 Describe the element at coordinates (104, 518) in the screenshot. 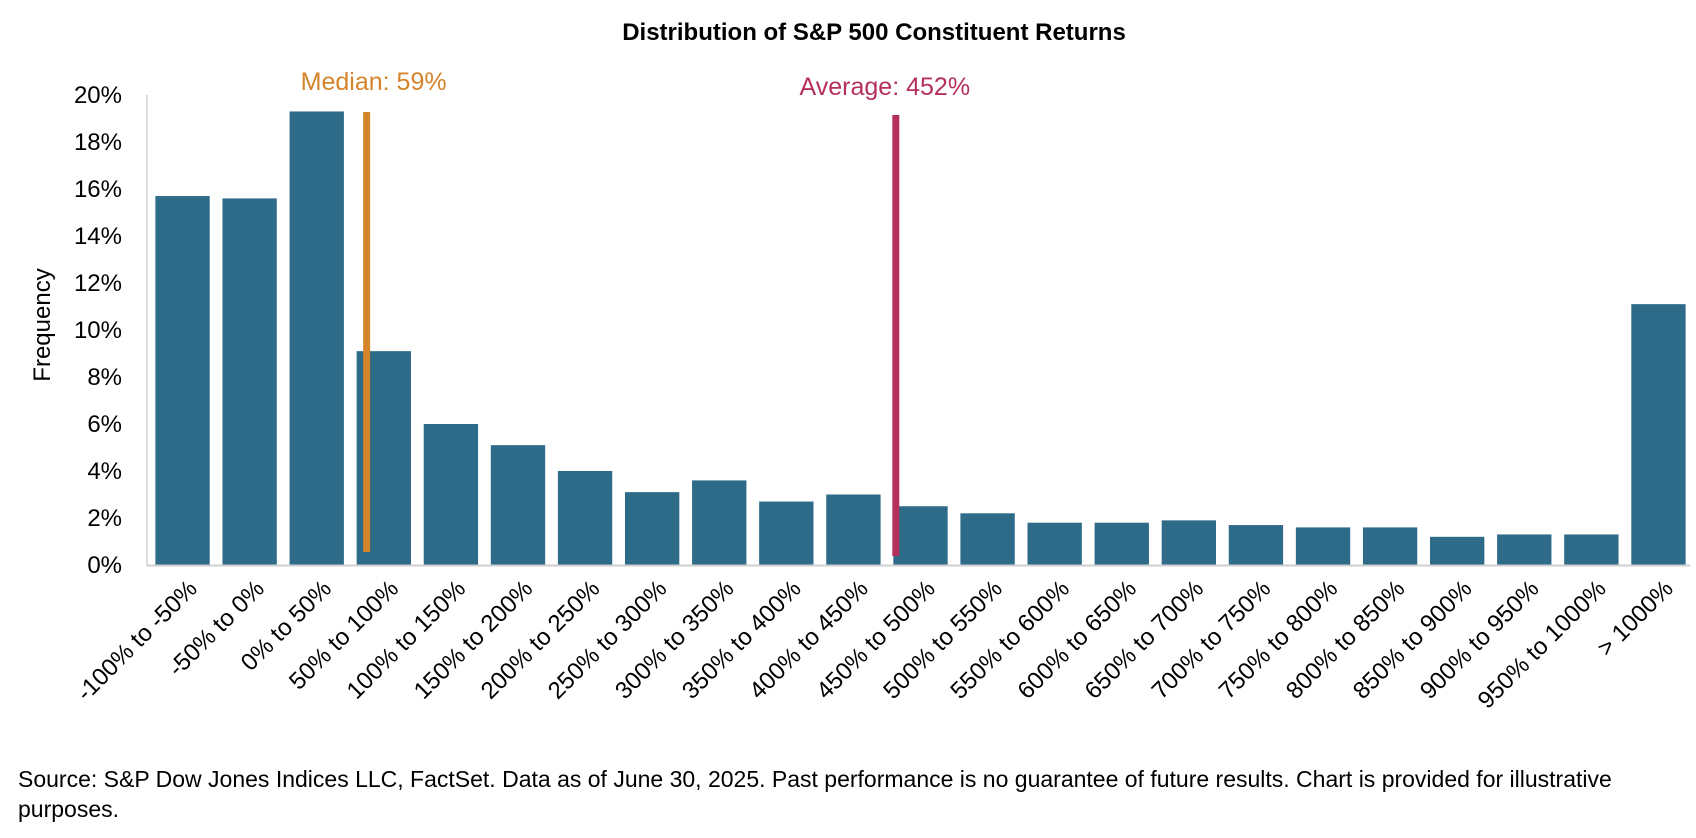

I see `y-tick-label: 2%` at that location.